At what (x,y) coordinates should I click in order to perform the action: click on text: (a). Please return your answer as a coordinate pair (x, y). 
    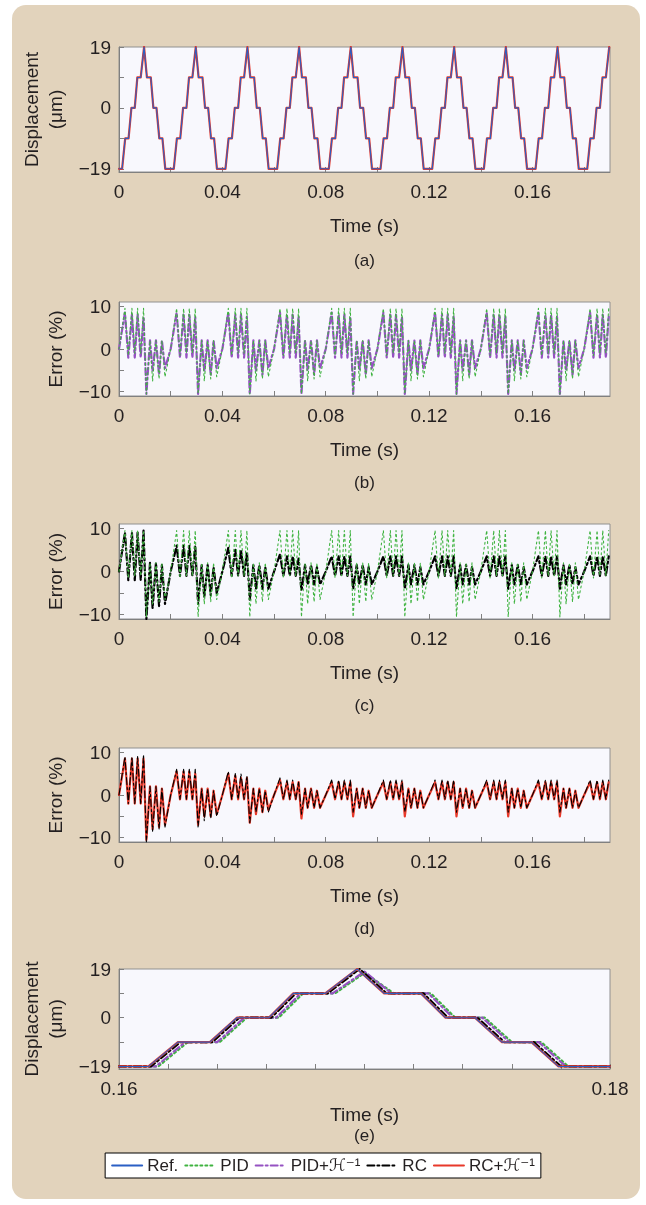
    Looking at the image, I should click on (364, 260).